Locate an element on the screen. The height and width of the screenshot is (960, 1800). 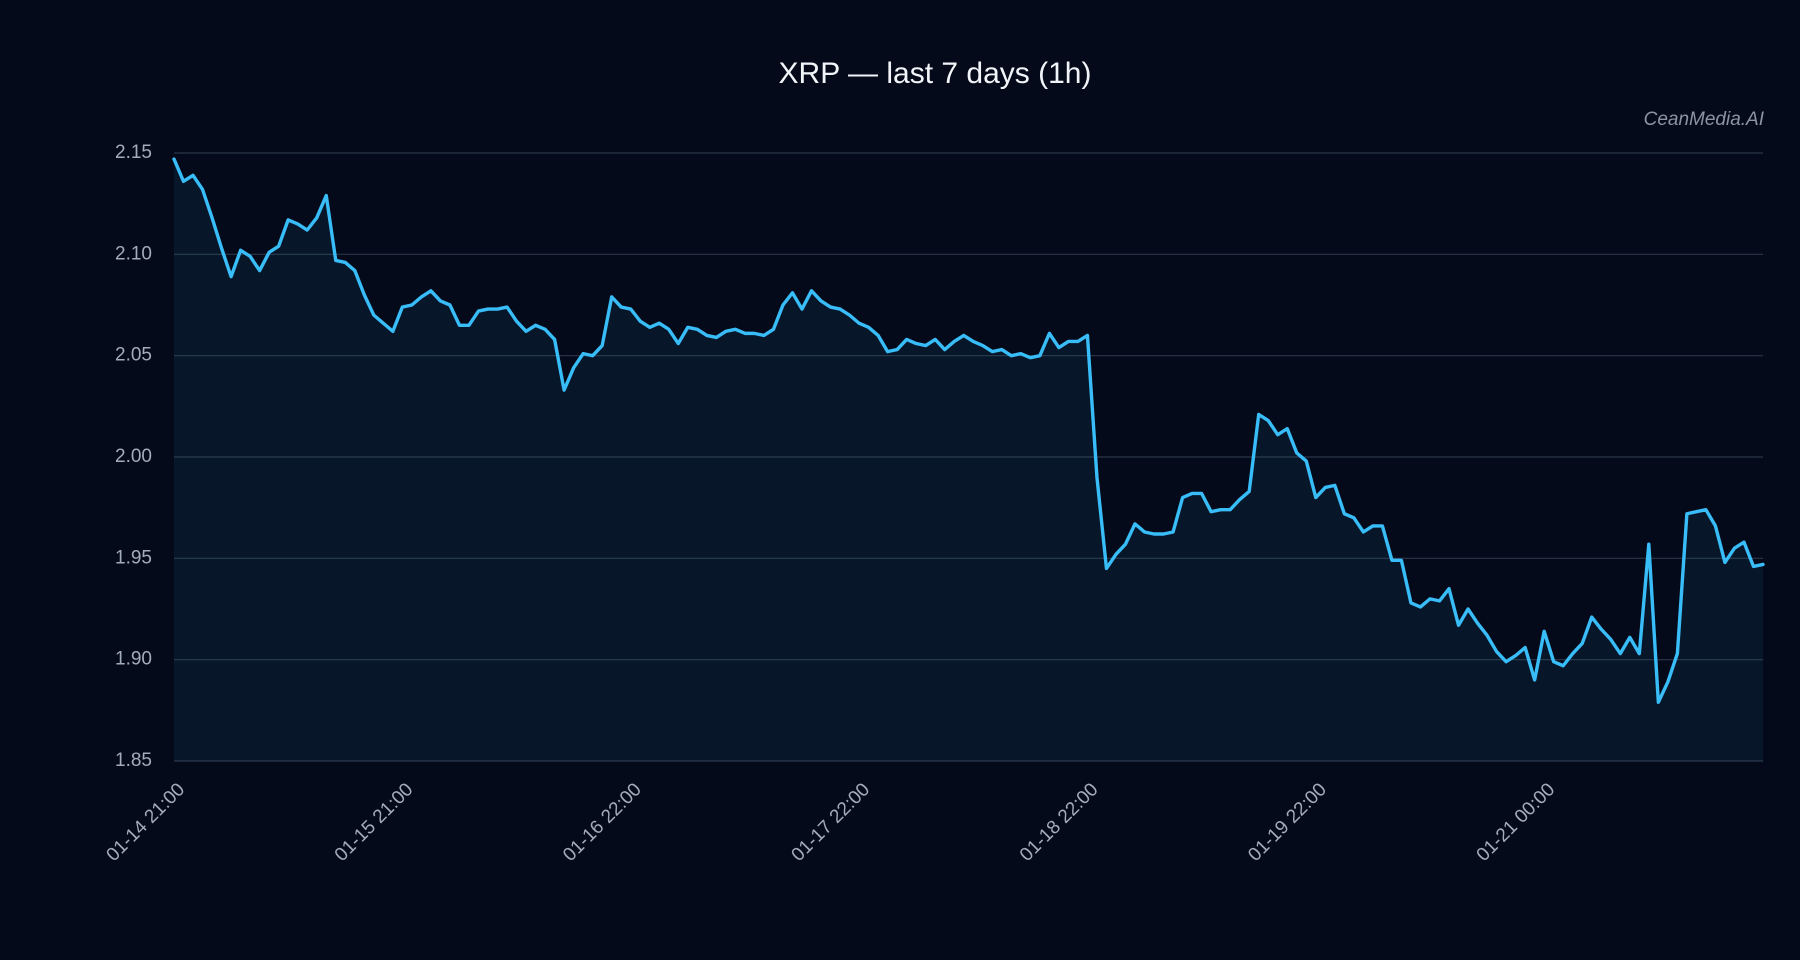
y-tick-label: 1.85 is located at coordinates (133, 760).